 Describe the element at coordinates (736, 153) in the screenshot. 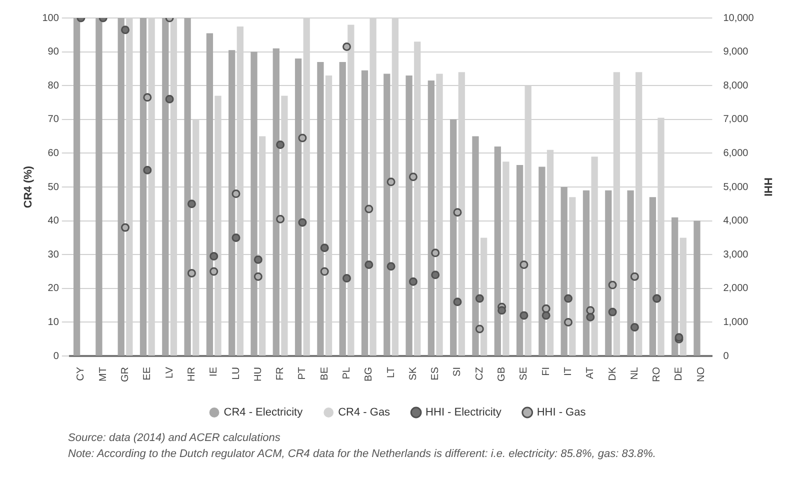

I see `y2-tick-label: 6,000` at that location.